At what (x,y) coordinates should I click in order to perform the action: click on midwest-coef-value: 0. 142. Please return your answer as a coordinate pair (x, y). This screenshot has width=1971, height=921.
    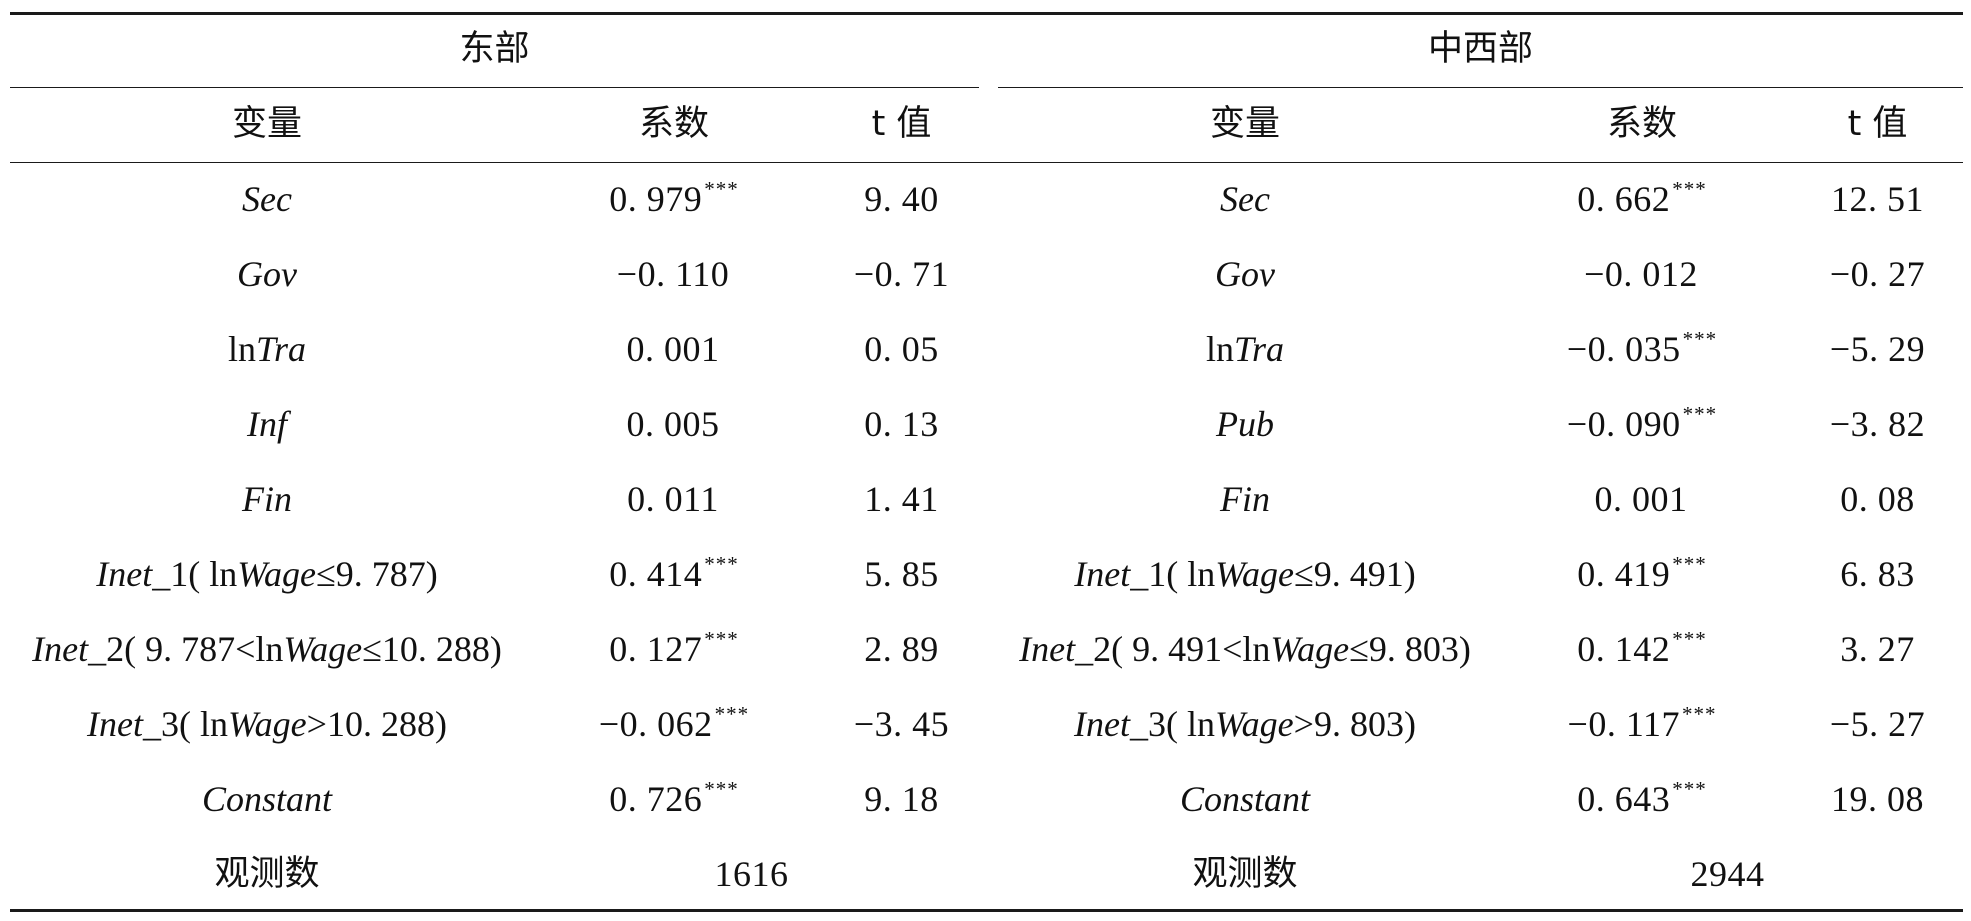
    Looking at the image, I should click on (1624, 649).